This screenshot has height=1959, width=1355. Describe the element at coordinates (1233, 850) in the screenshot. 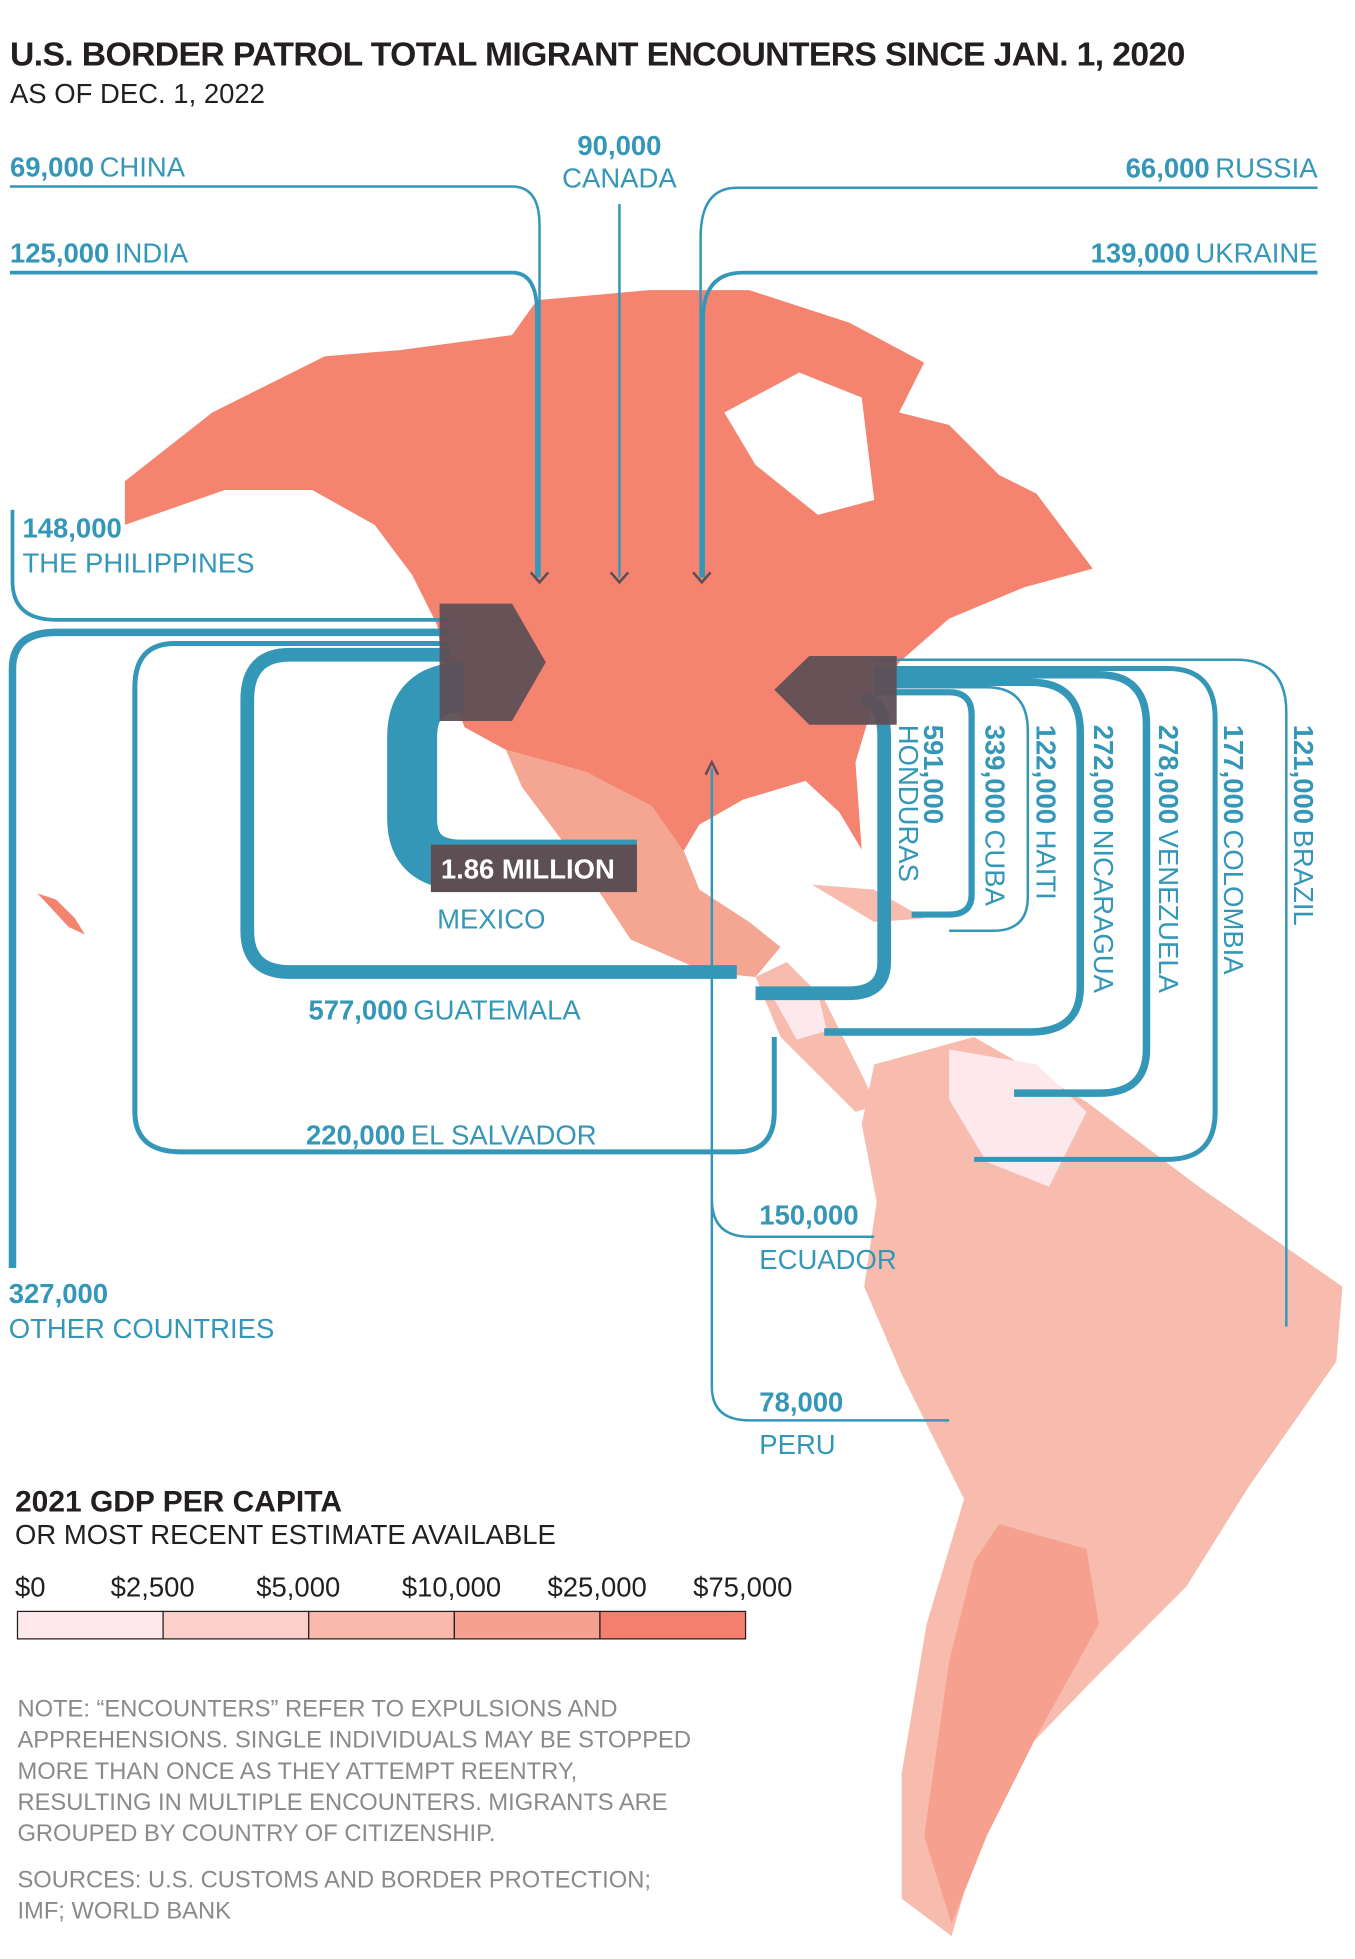

I see `label-colombia: 177,000 COLOMBIA` at that location.